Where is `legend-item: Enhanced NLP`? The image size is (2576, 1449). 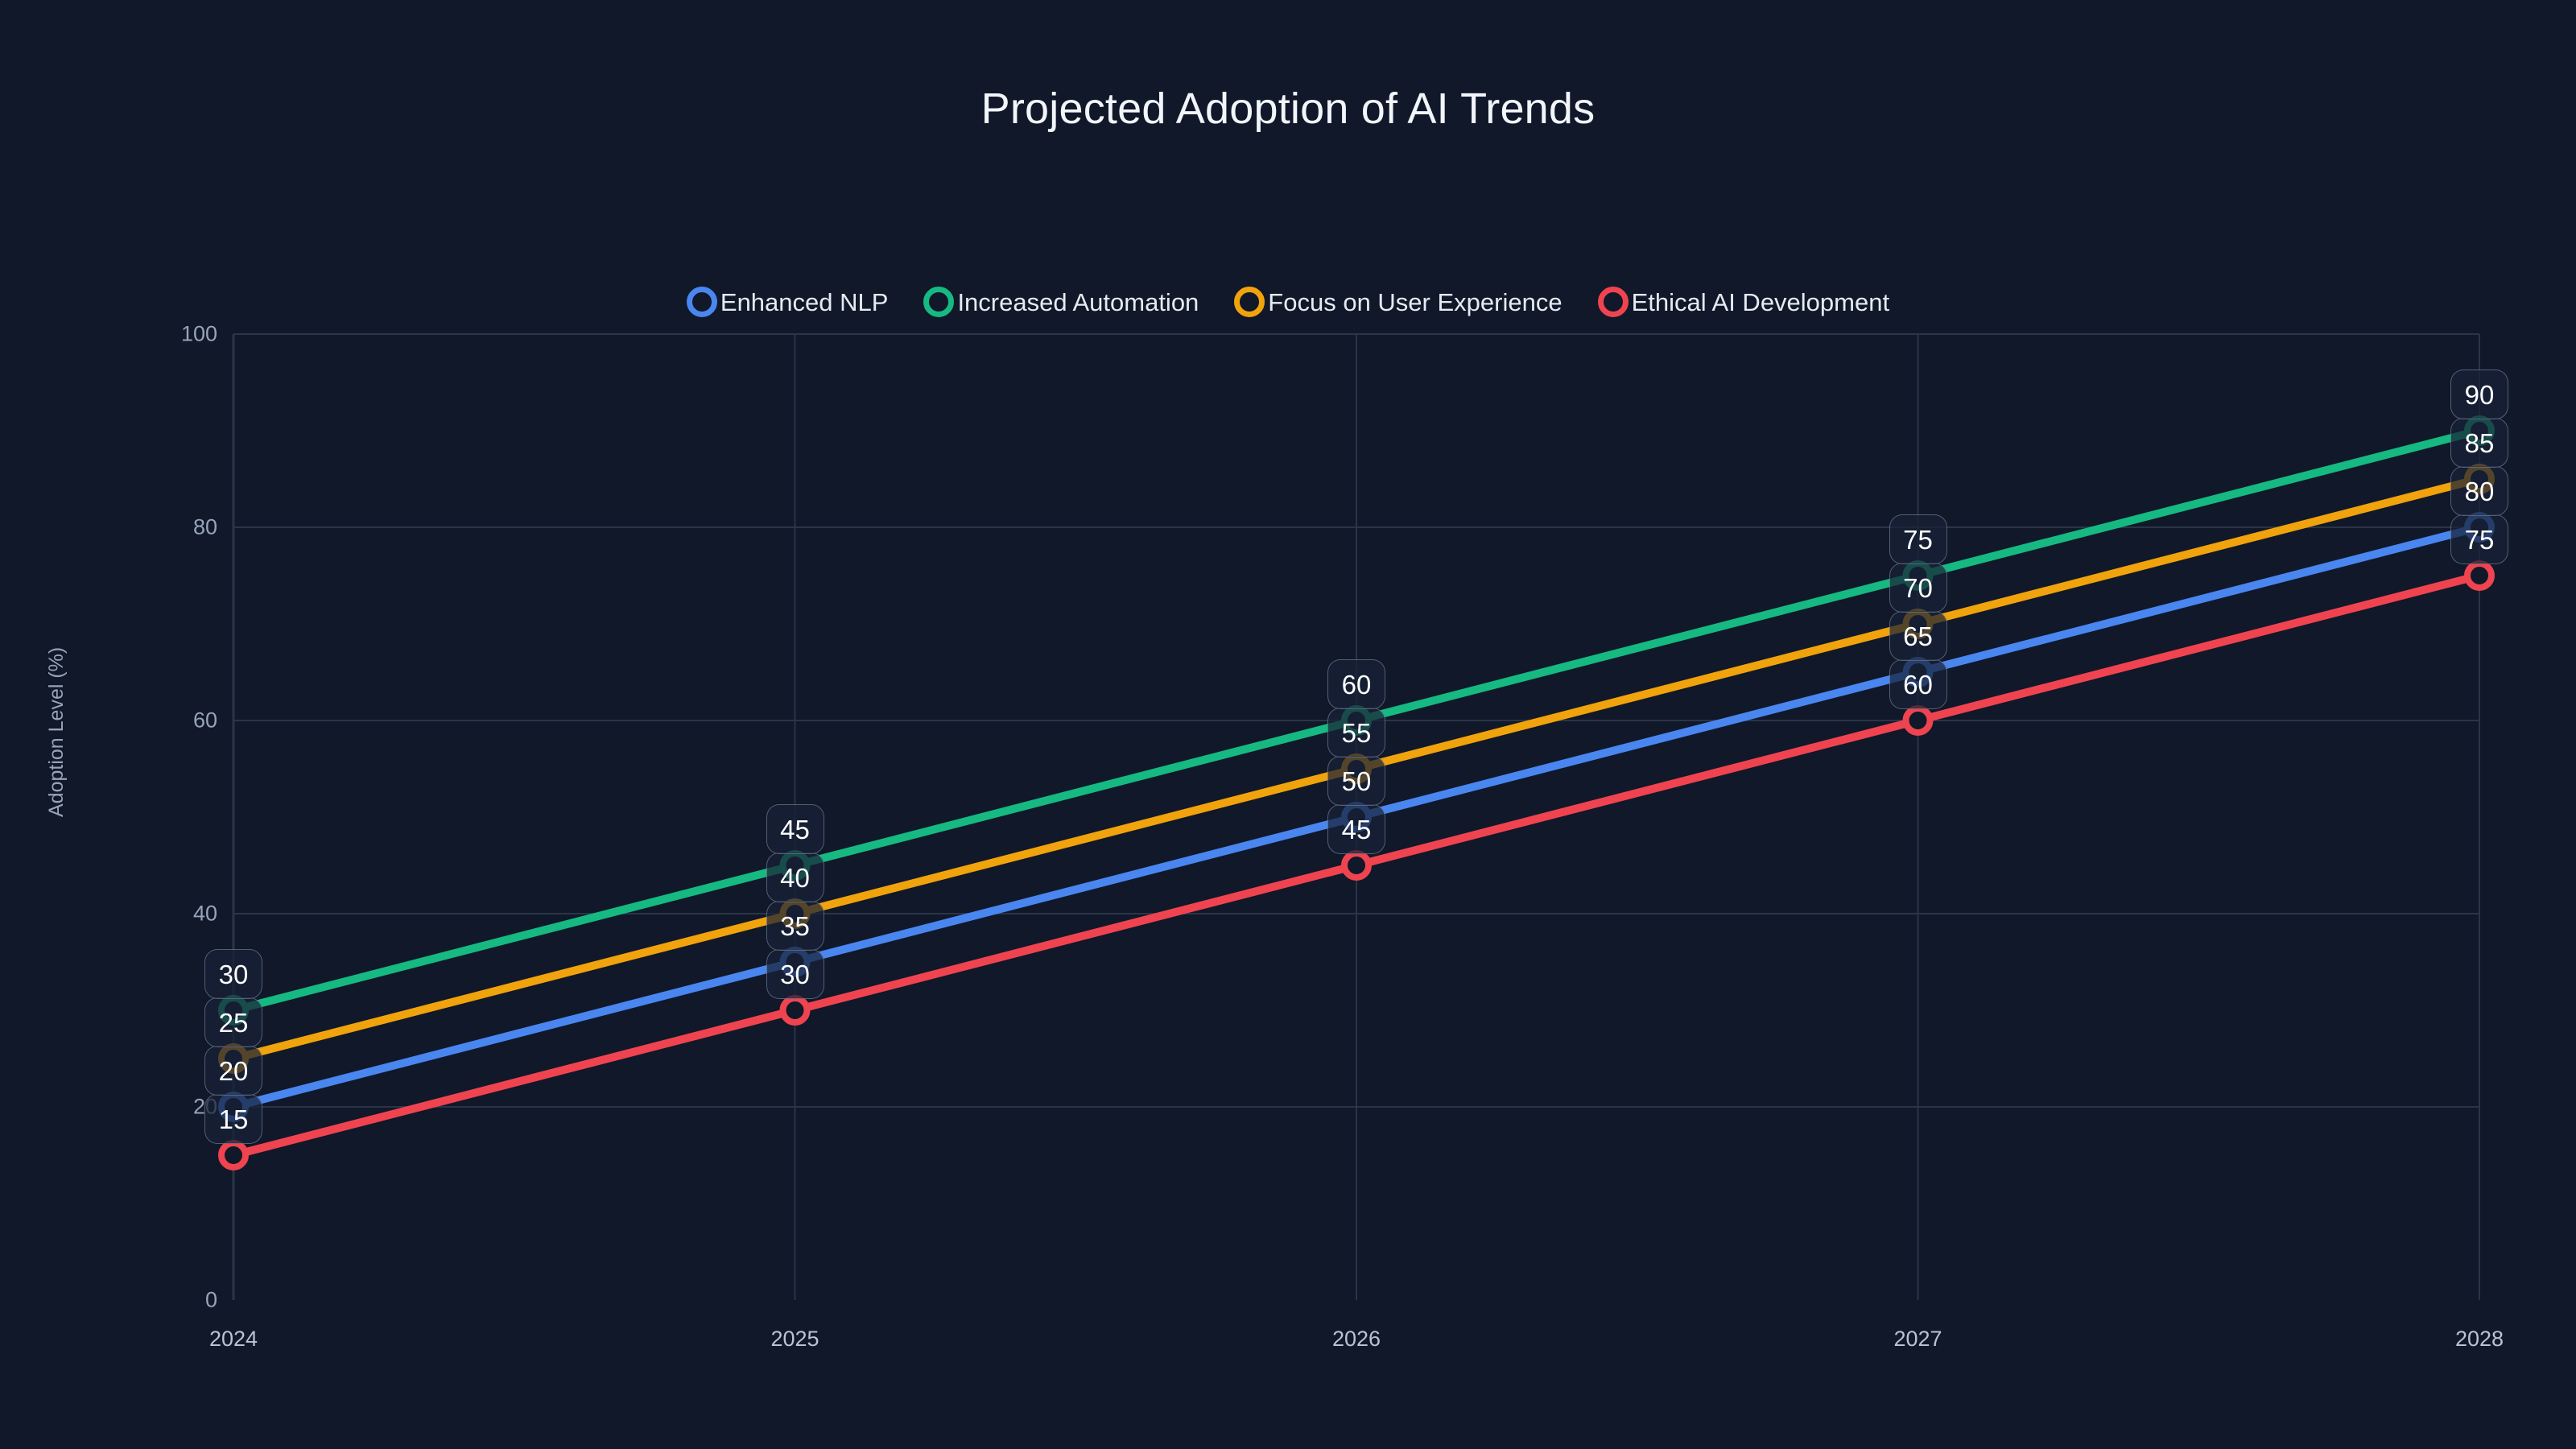 legend-item: Enhanced NLP is located at coordinates (787, 302).